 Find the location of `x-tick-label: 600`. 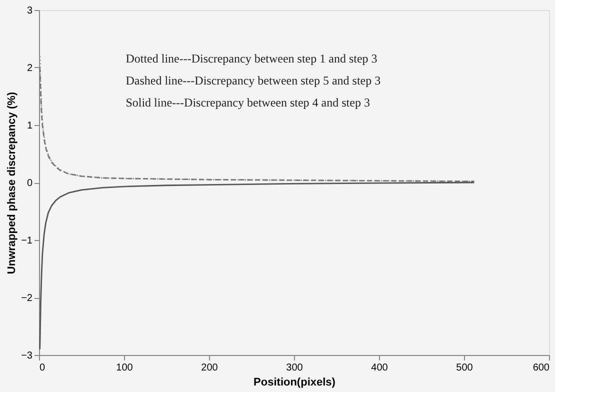

x-tick-label: 600 is located at coordinates (541, 368).